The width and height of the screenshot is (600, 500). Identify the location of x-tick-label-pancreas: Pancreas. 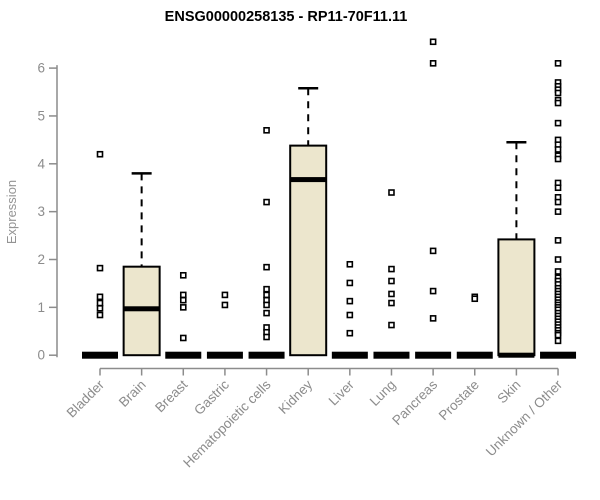
(414, 402).